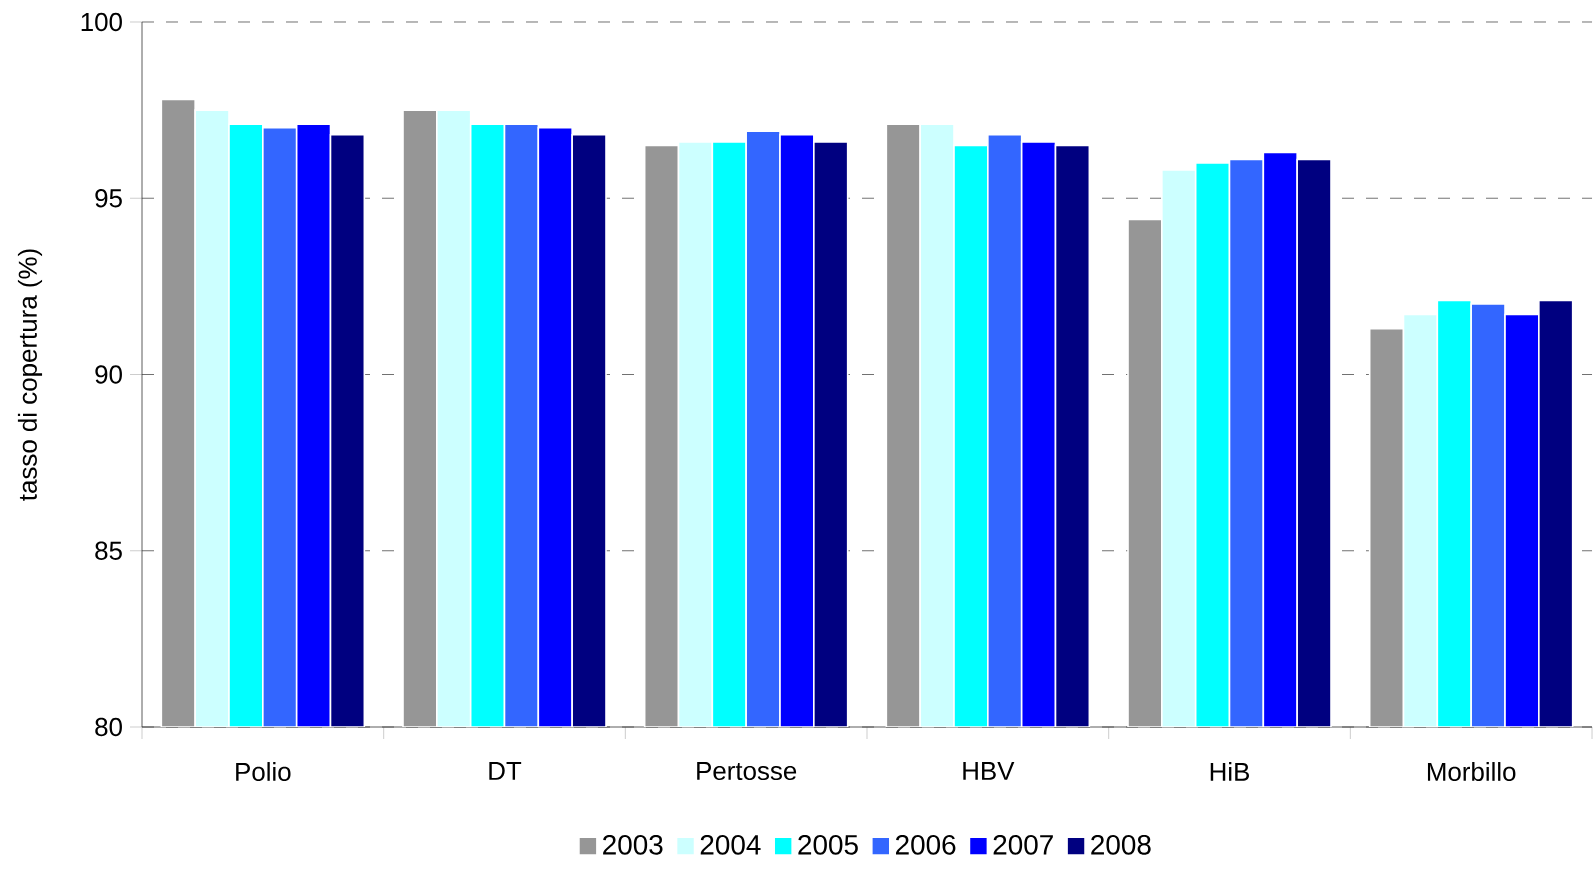  Describe the element at coordinates (1121, 844) in the screenshot. I see `legend-label: 2008` at that location.